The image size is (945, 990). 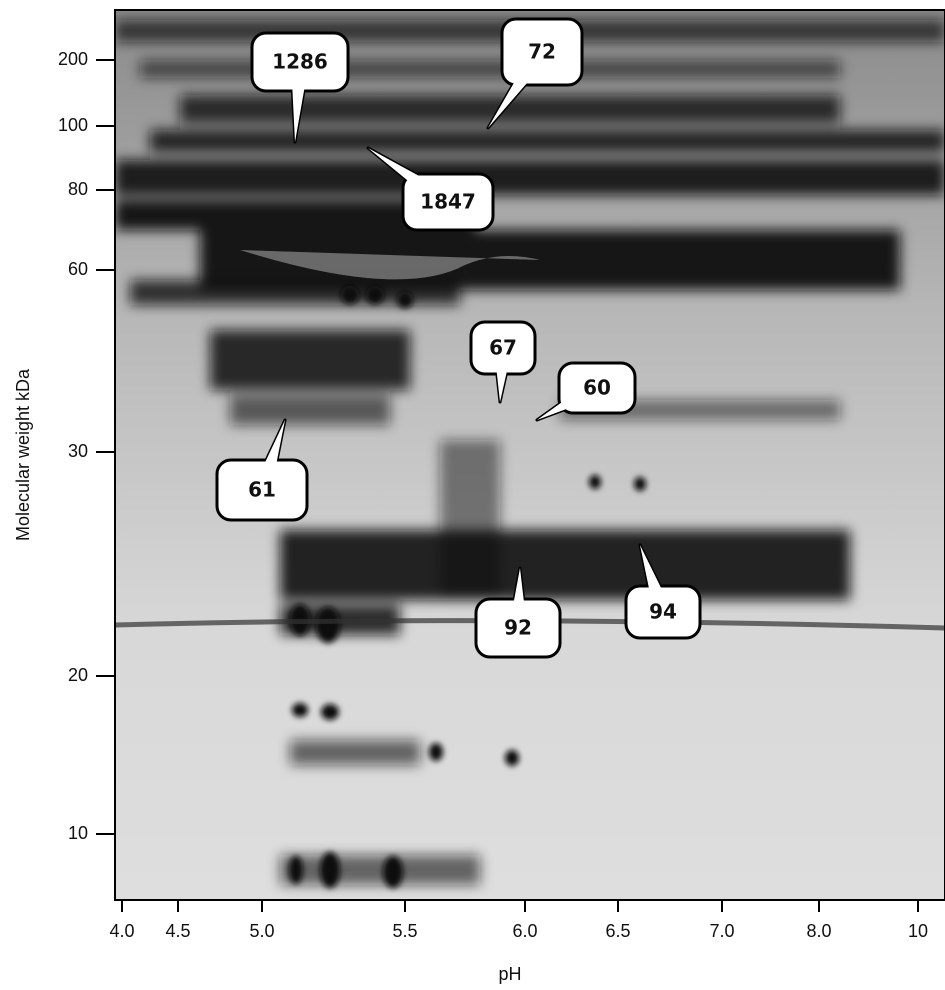 I want to click on x-tick-label: 5.5, so click(x=404, y=931).